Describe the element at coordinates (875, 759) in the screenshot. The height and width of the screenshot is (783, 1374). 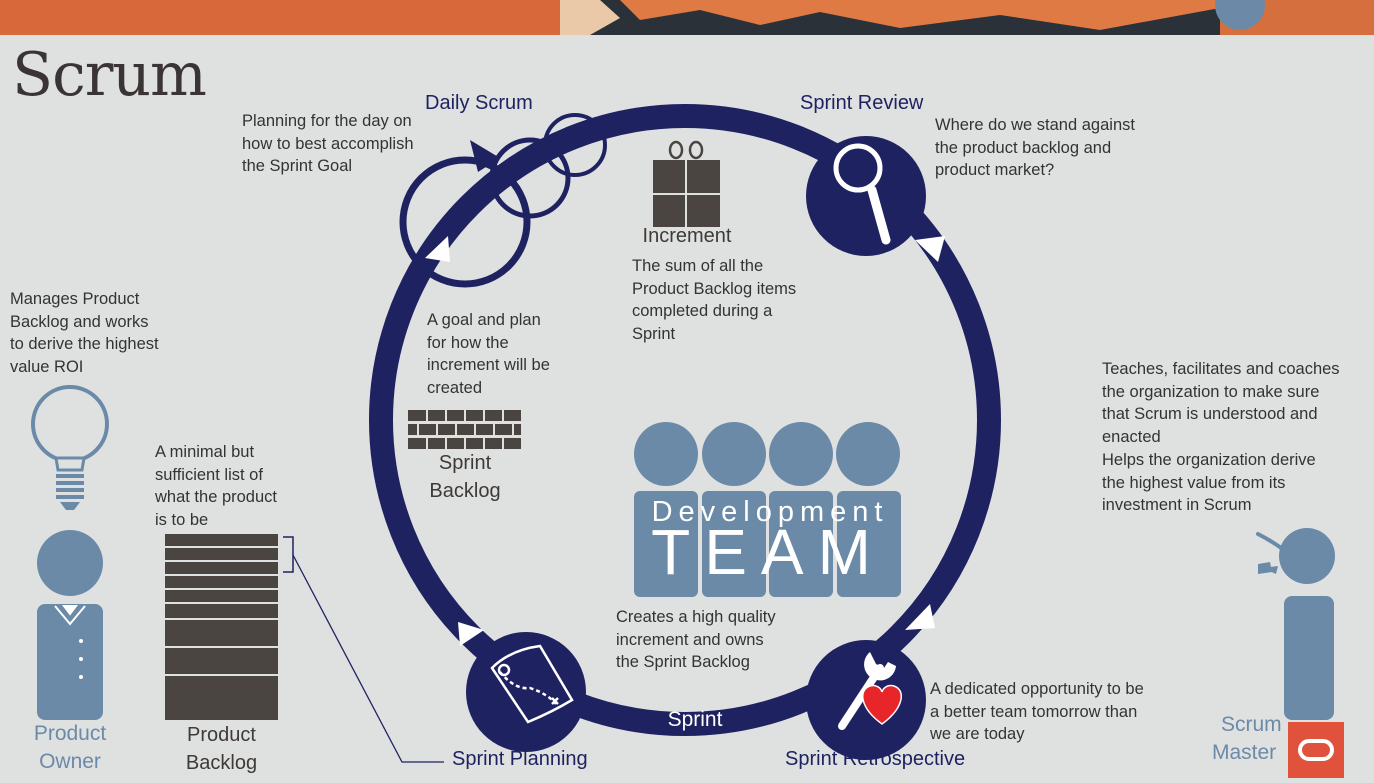
I see `sprint-retrospective-label: Sprint Retrospective` at that location.